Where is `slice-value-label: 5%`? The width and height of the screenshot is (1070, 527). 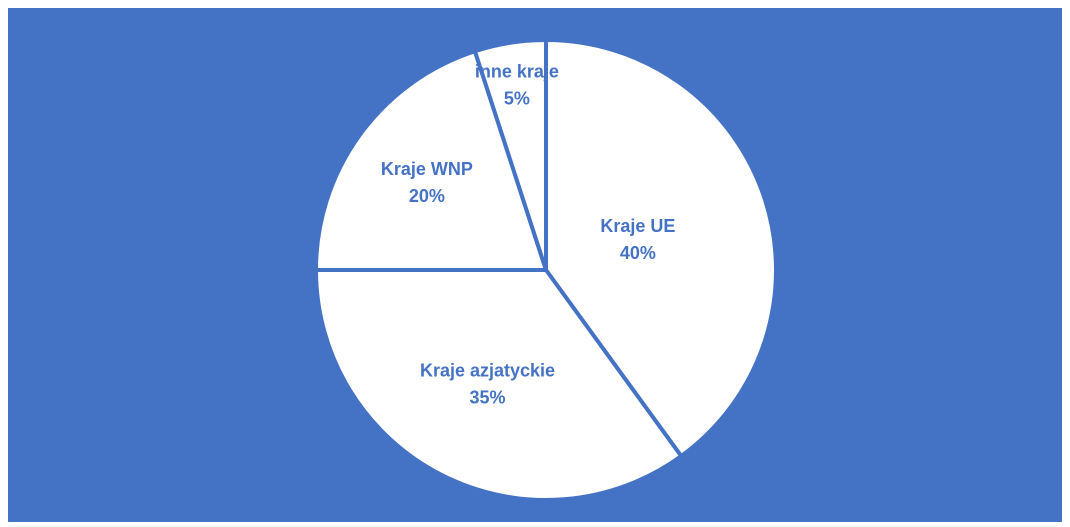 slice-value-label: 5% is located at coordinates (517, 99).